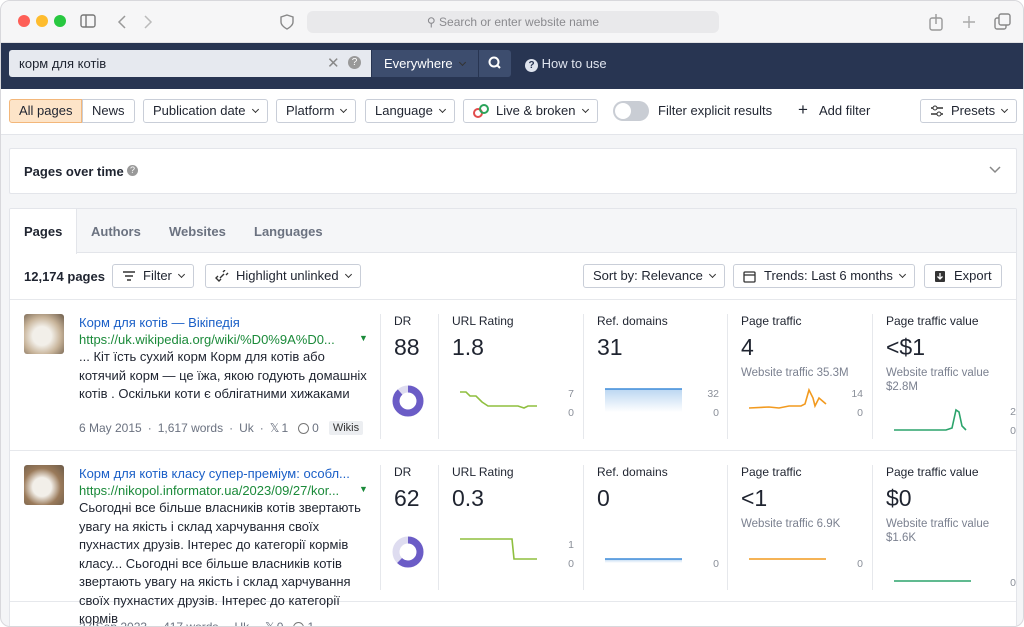  What do you see at coordinates (124, 22) in the screenshot?
I see `nav-icons` at bounding box center [124, 22].